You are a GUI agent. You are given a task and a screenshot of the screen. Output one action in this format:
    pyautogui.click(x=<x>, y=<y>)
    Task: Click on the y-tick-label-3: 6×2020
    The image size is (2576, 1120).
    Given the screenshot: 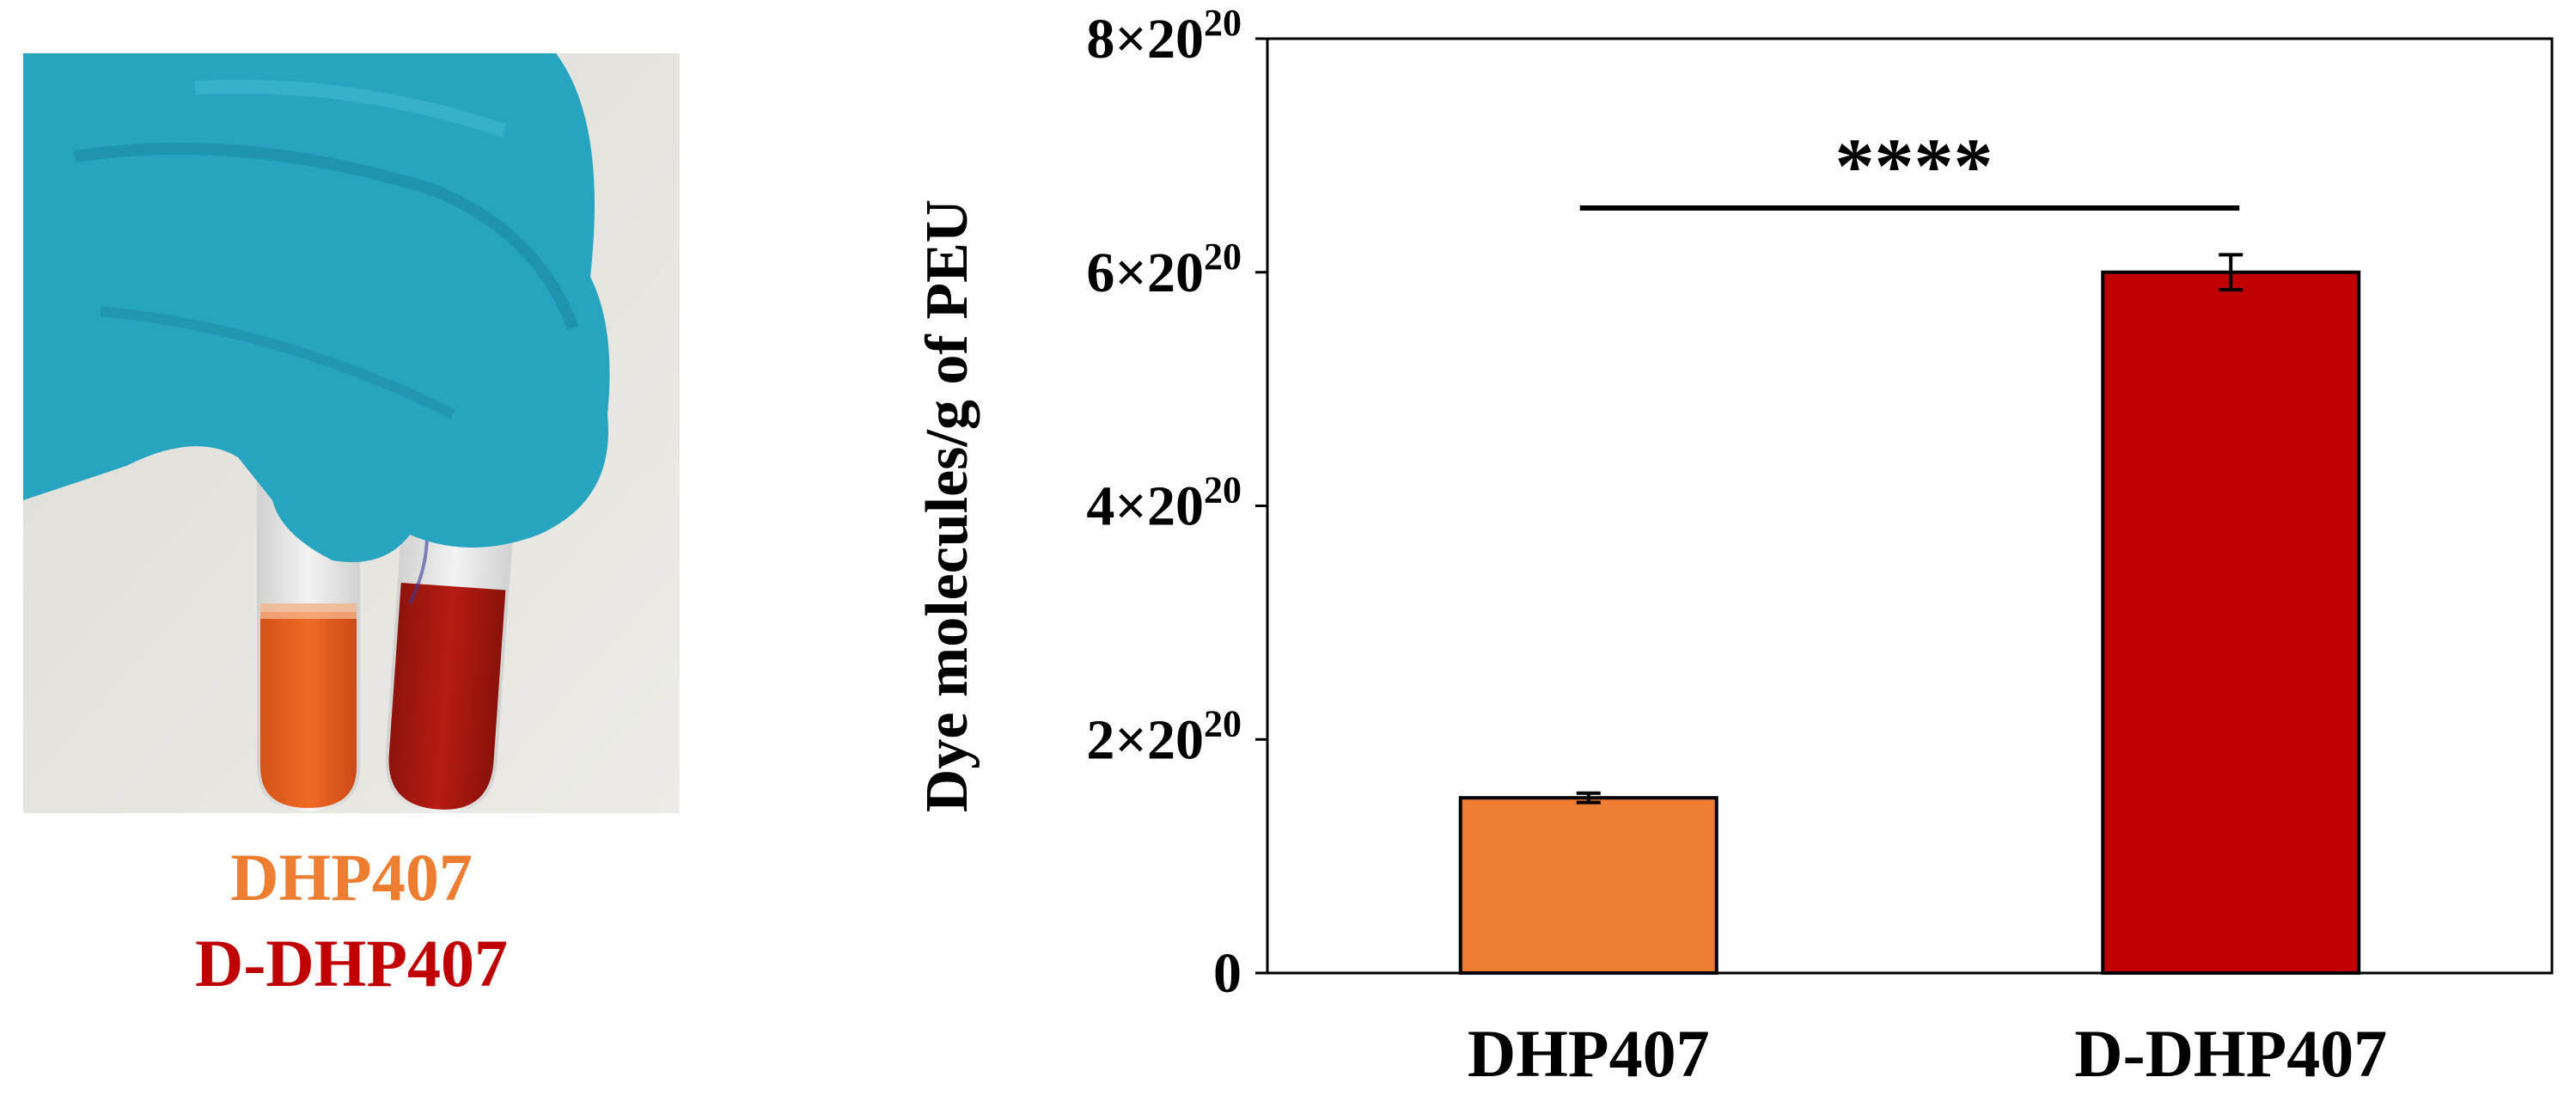 What is the action you would take?
    pyautogui.click(x=1164, y=270)
    